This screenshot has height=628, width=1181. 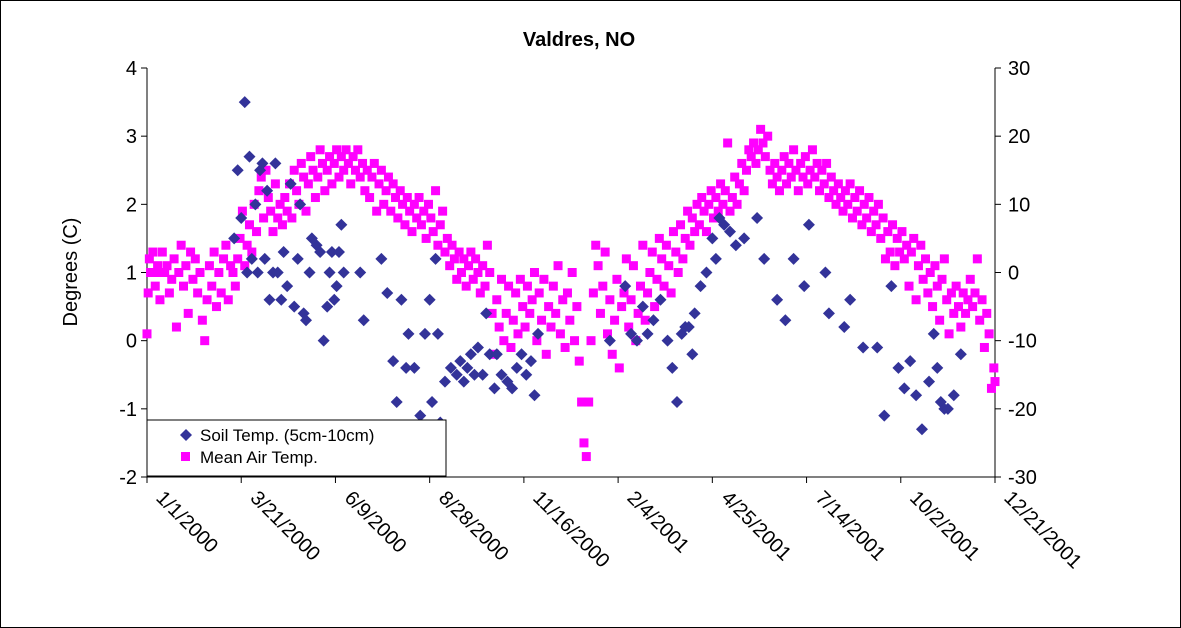 What do you see at coordinates (186, 435) in the screenshot?
I see `legend-diamond-marker` at bounding box center [186, 435].